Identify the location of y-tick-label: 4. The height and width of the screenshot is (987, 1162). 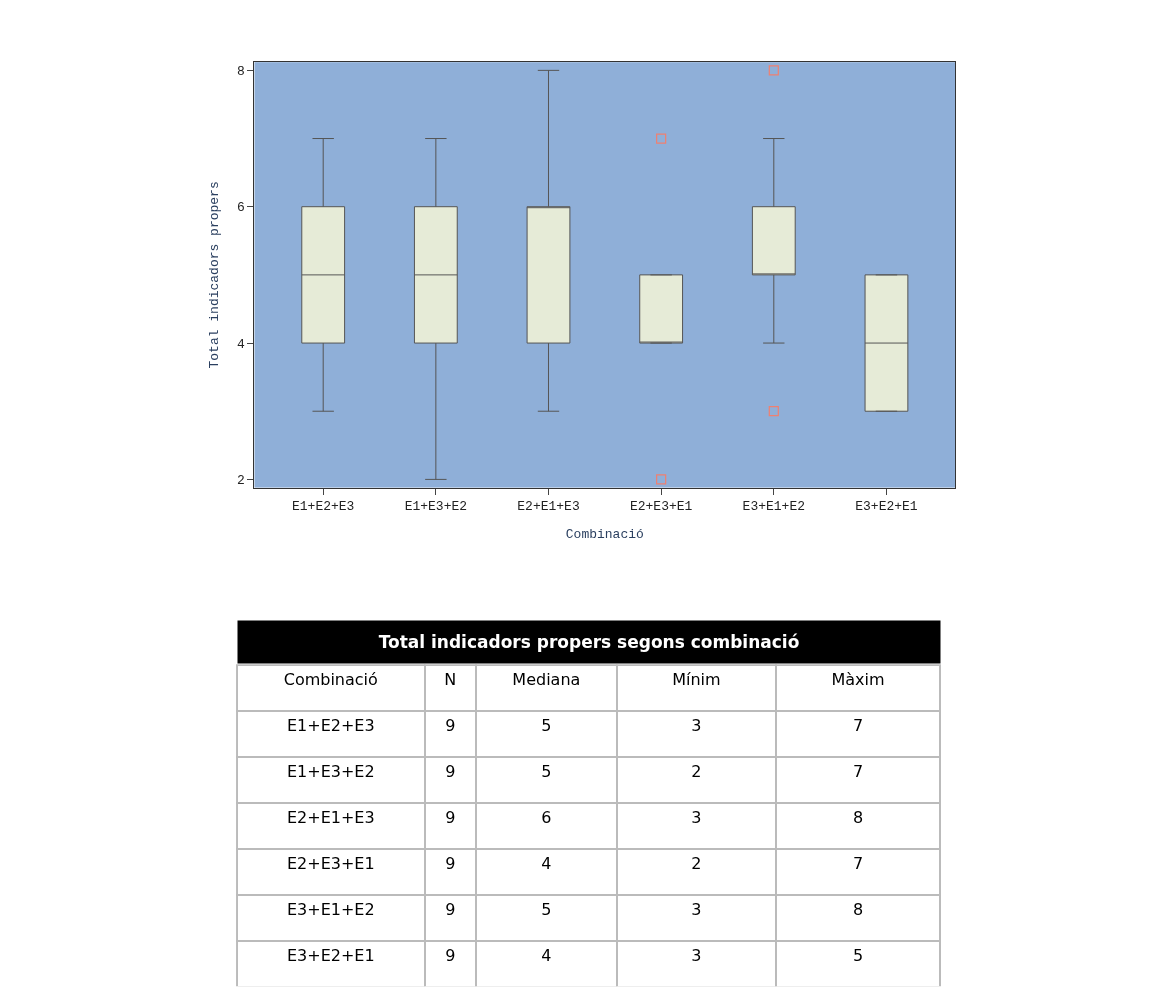
(241, 344).